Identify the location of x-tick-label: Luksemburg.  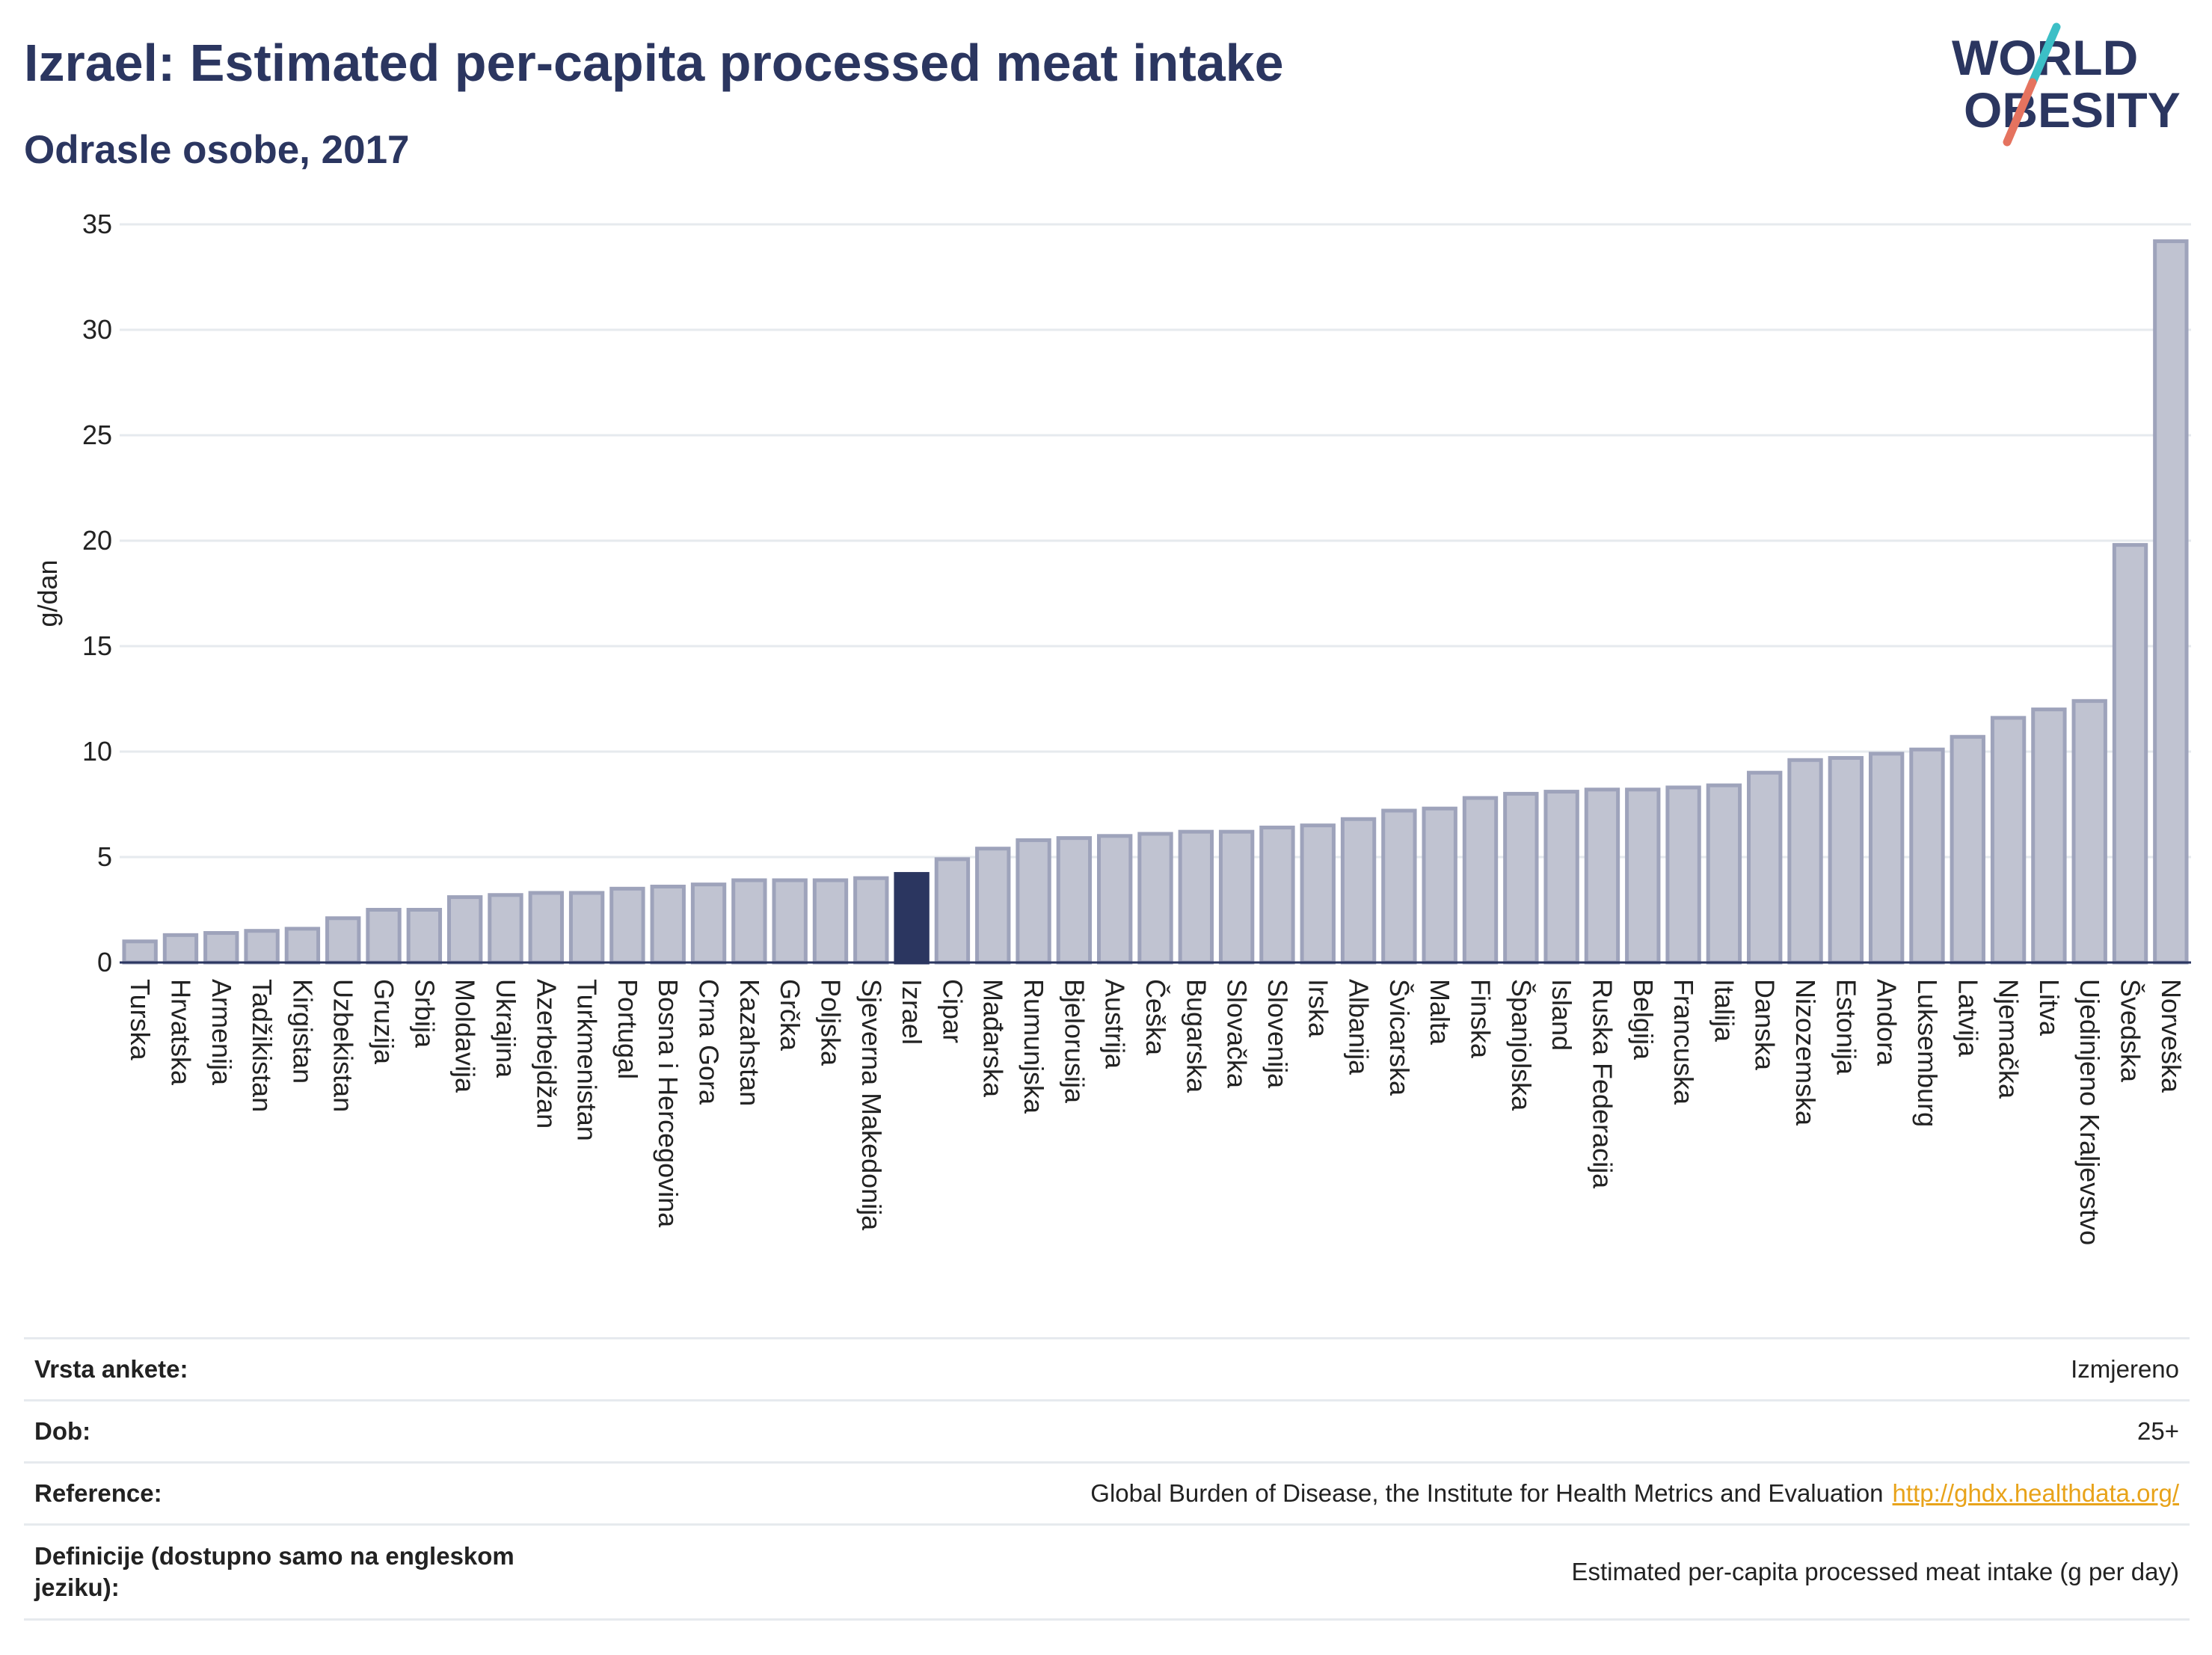
(1927, 1053).